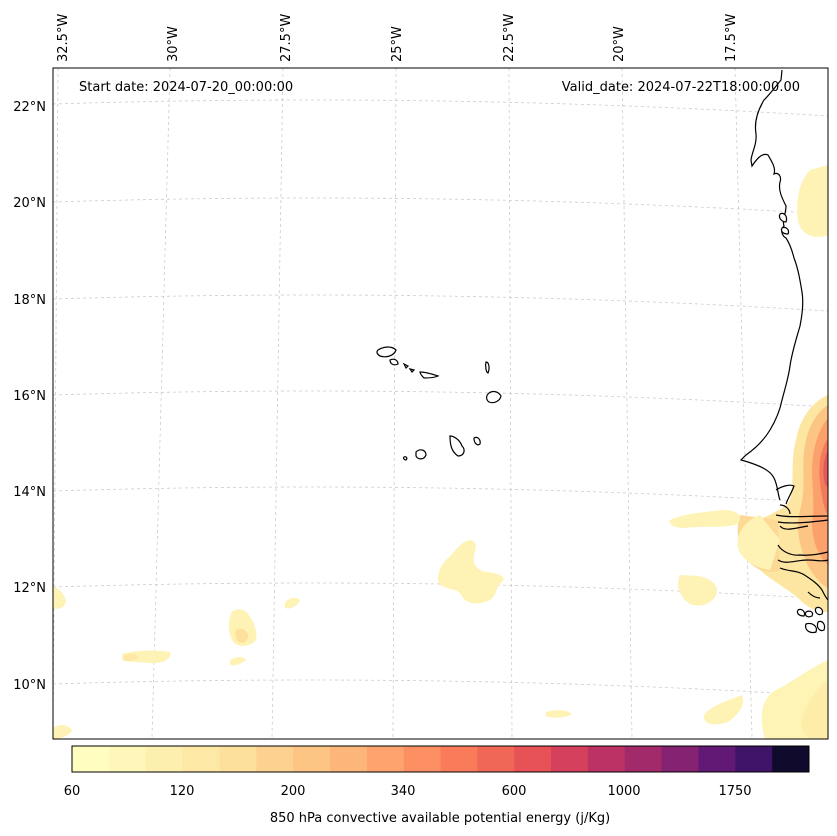 This screenshot has width=837, height=836. What do you see at coordinates (72, 791) in the screenshot?
I see `colorbar-tick-label: 60` at bounding box center [72, 791].